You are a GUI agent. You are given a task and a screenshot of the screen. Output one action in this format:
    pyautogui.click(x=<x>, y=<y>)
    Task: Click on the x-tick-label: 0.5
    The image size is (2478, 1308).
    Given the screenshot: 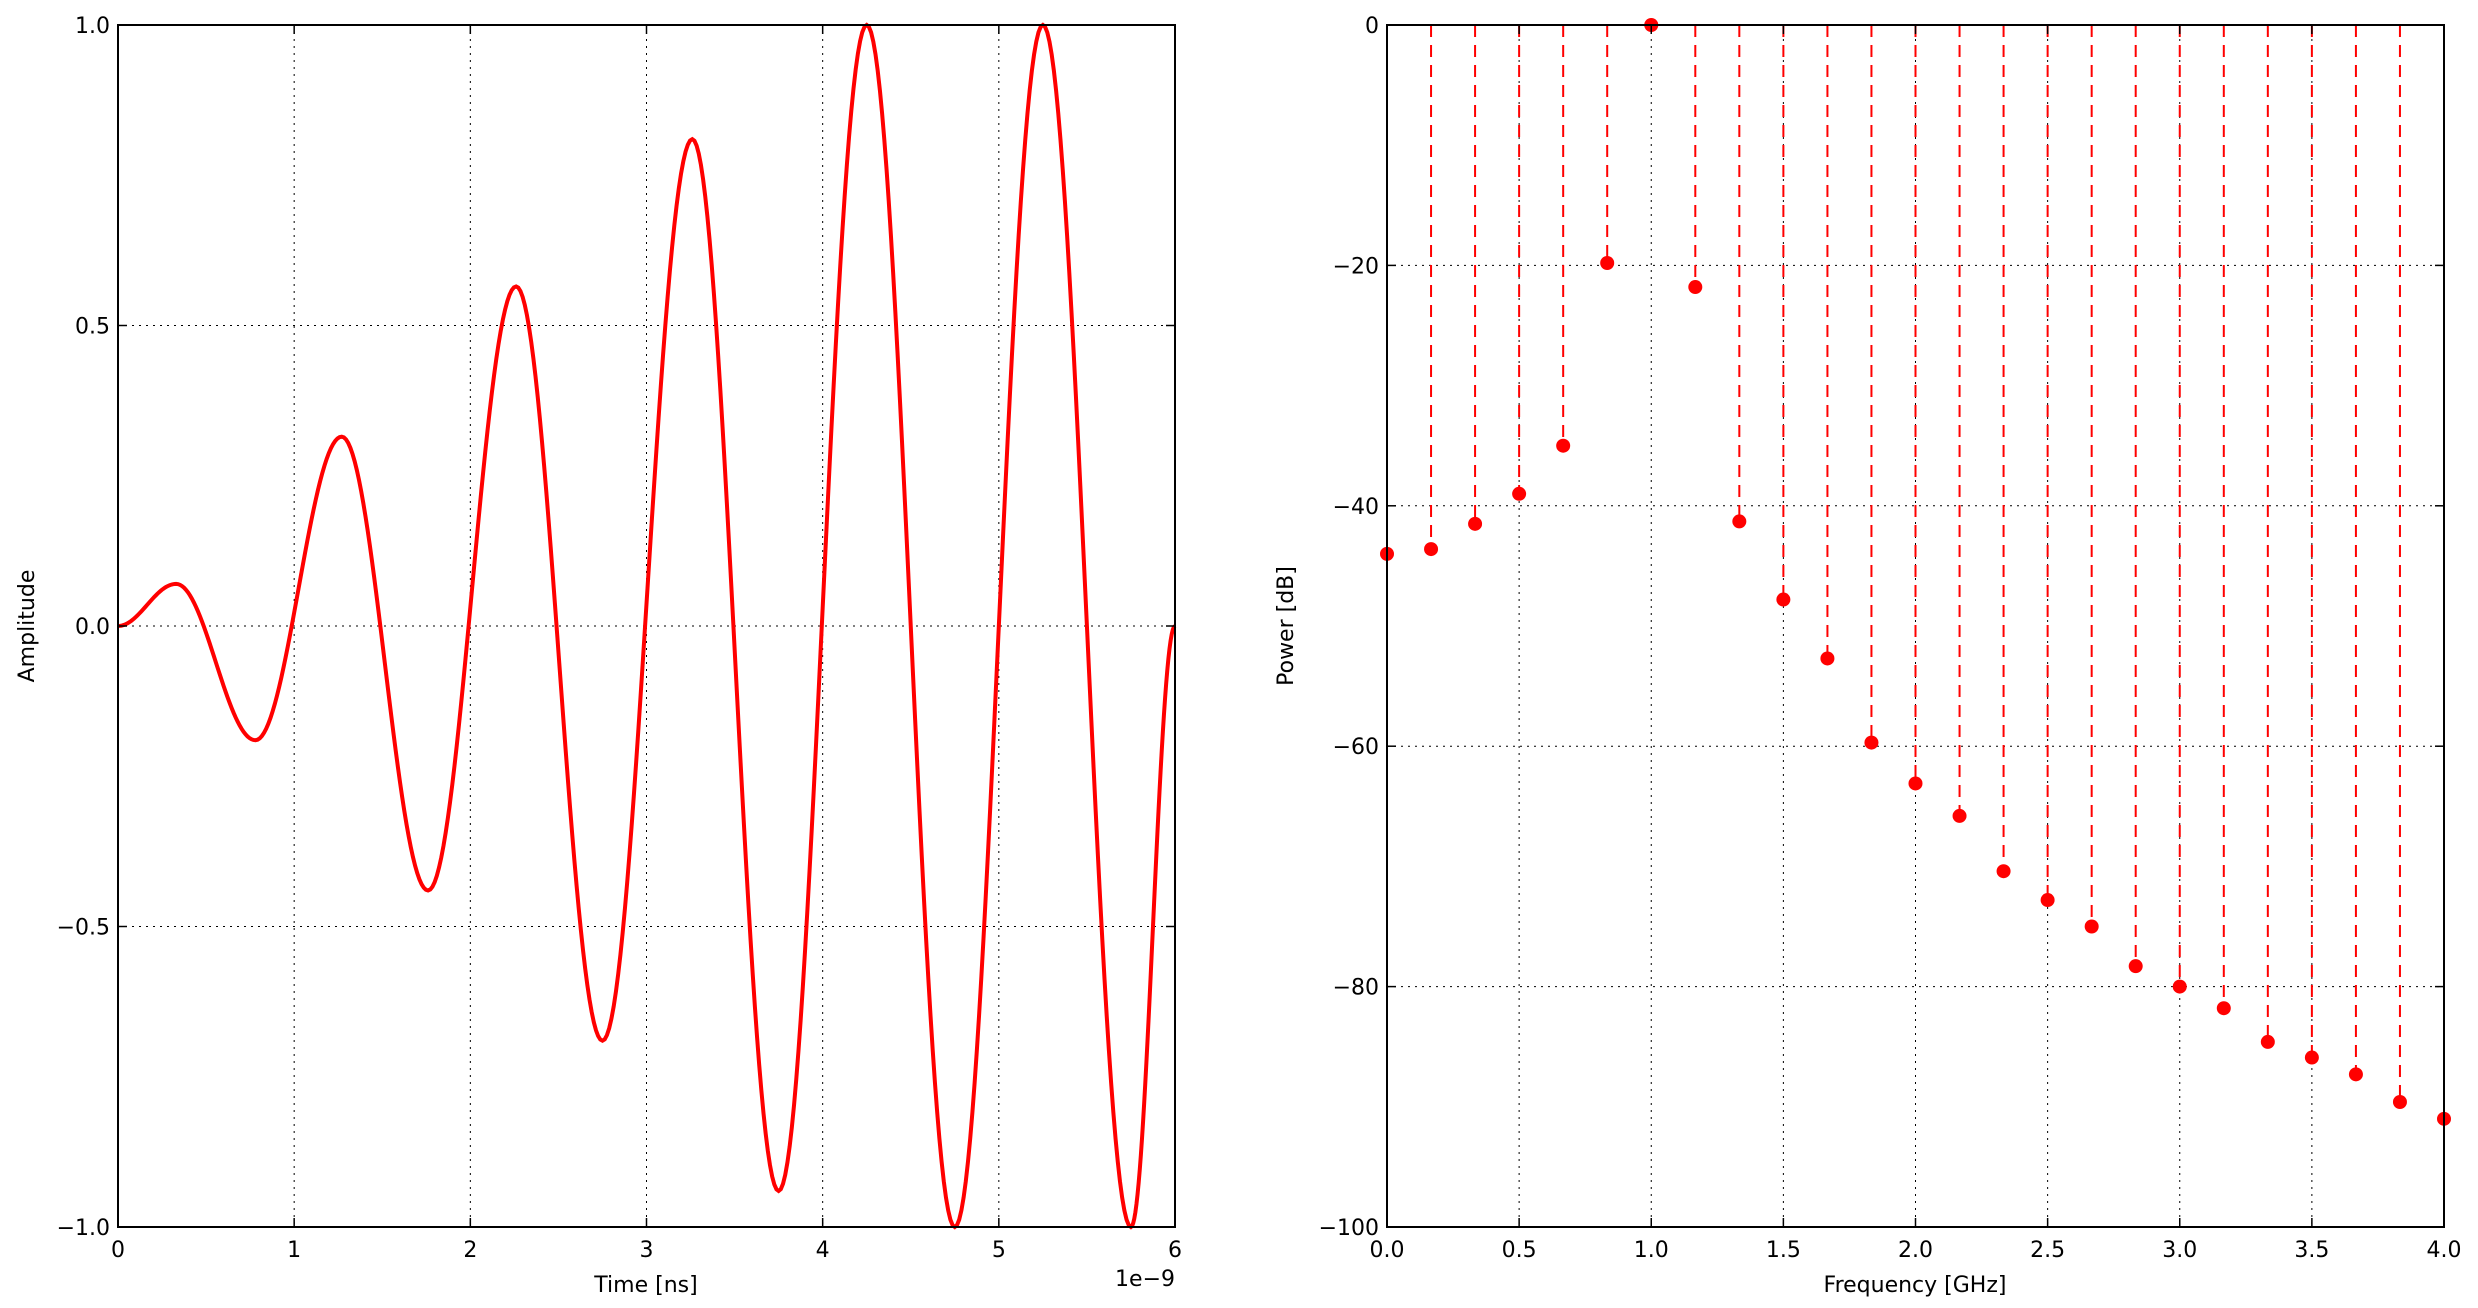 What is the action you would take?
    pyautogui.click(x=1519, y=1250)
    